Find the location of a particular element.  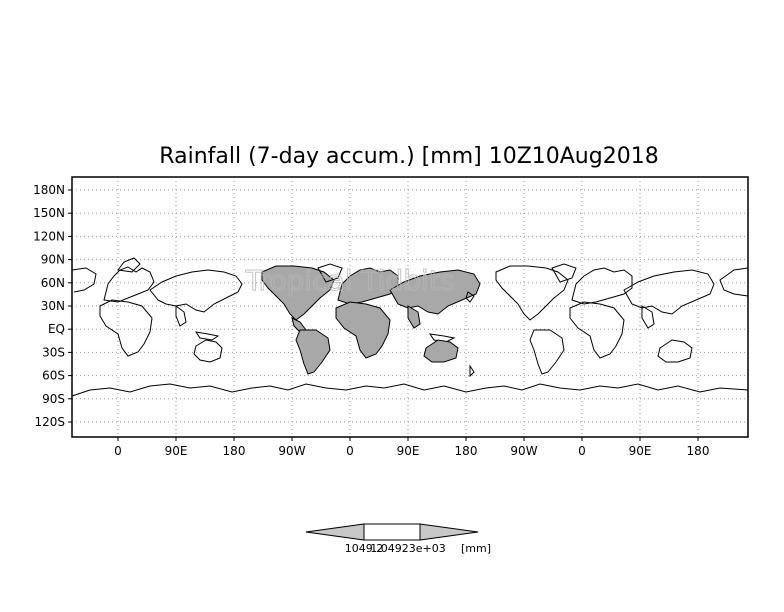

colorbar: 1049.2 1.04923e+03 [mm] is located at coordinates (398, 539).